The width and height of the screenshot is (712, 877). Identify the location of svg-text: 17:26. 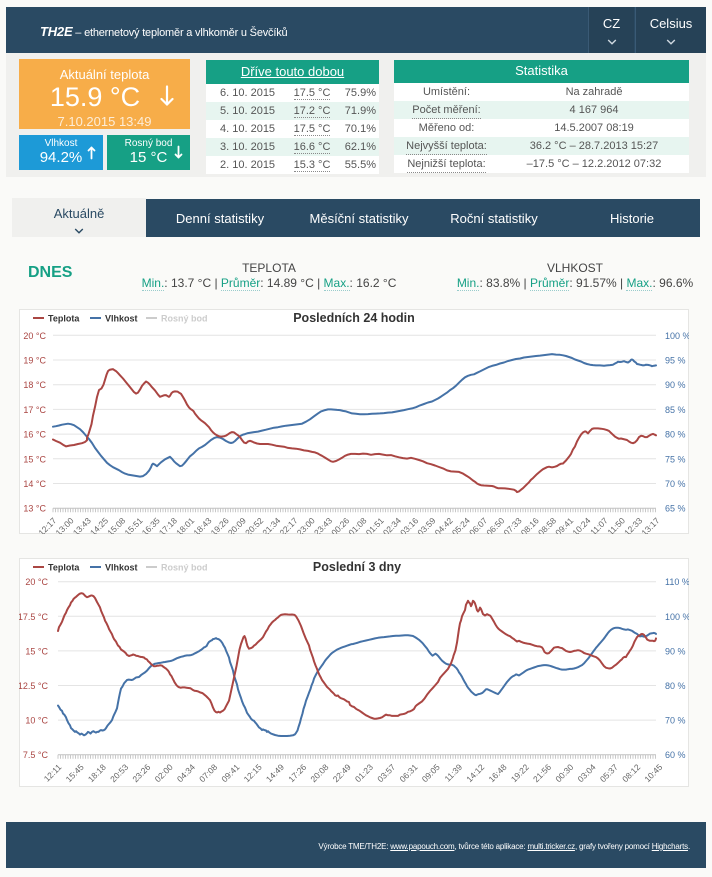
(297, 773).